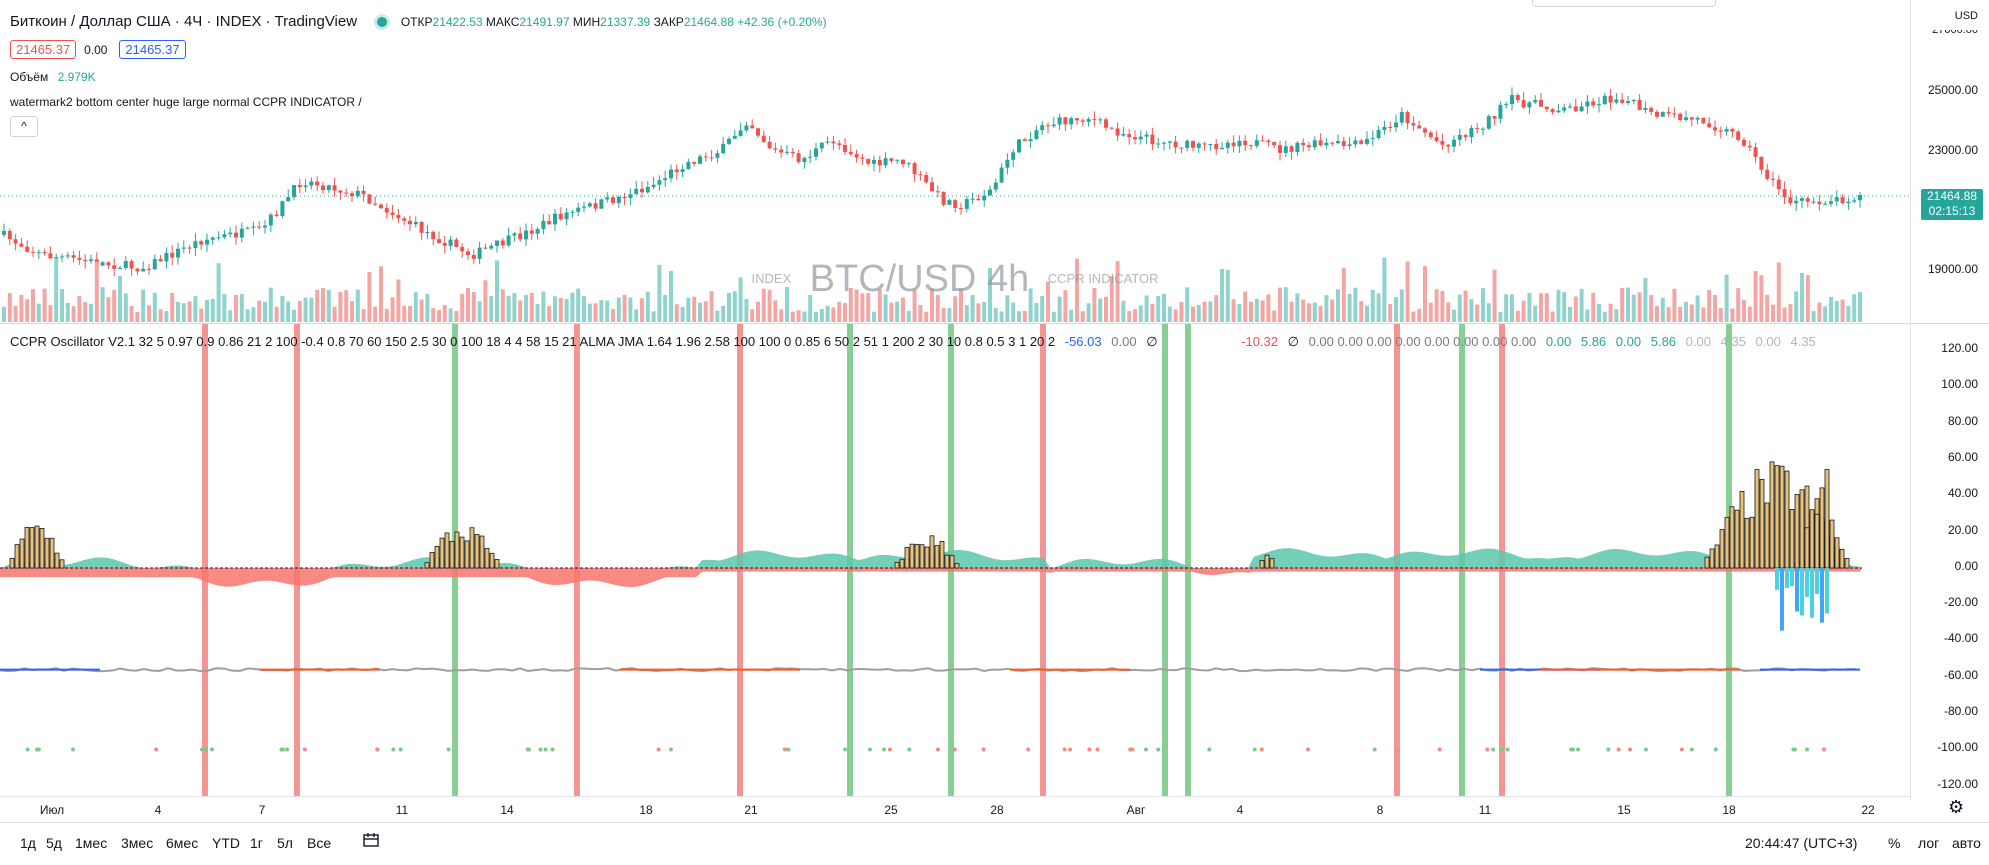 Image resolution: width=1989 pixels, height=865 pixels. What do you see at coordinates (76, 77) in the screenshot?
I see `volume-value: 2.979K` at bounding box center [76, 77].